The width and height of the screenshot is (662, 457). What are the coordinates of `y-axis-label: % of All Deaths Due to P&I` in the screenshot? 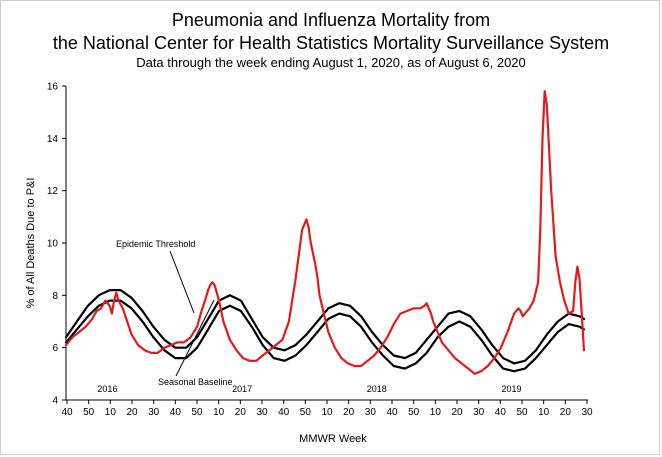 It's located at (31, 243).